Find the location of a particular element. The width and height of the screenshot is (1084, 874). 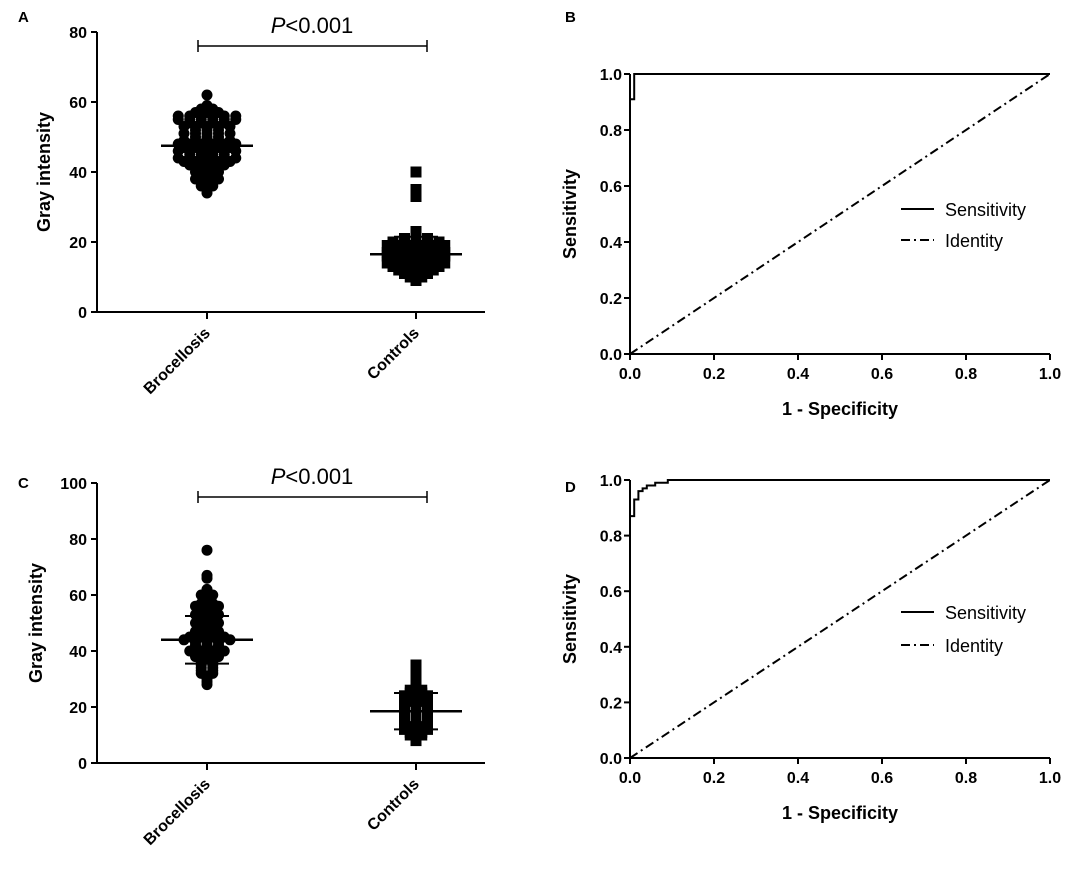

y-tick-label: 1.0 is located at coordinates (611, 75).